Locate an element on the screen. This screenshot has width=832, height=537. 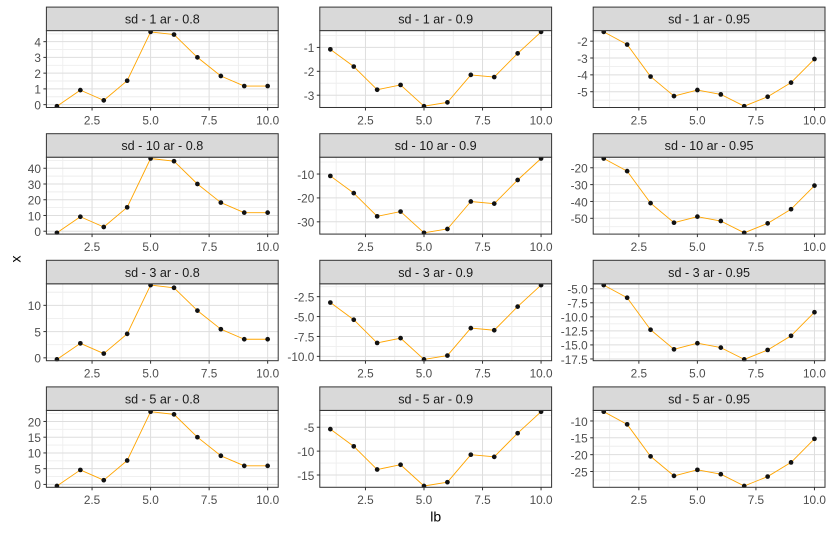
svg-text: sd - 3 ar - 0.9 is located at coordinates (435, 273).